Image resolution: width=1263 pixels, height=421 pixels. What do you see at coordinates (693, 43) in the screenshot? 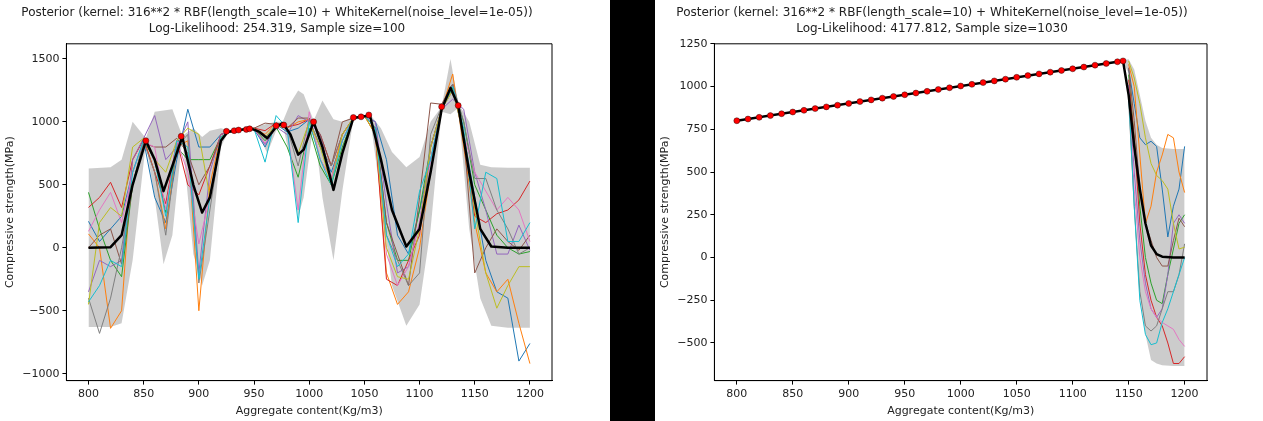
I see `y-tick-label: 1250` at bounding box center [693, 43].